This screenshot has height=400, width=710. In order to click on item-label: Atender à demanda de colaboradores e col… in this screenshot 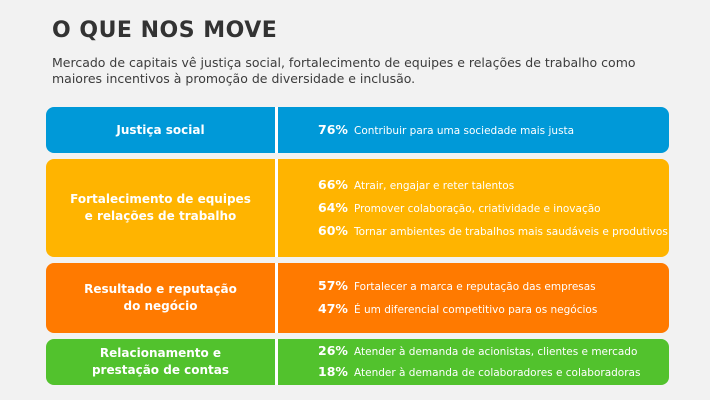, I will do `click(497, 373)`.